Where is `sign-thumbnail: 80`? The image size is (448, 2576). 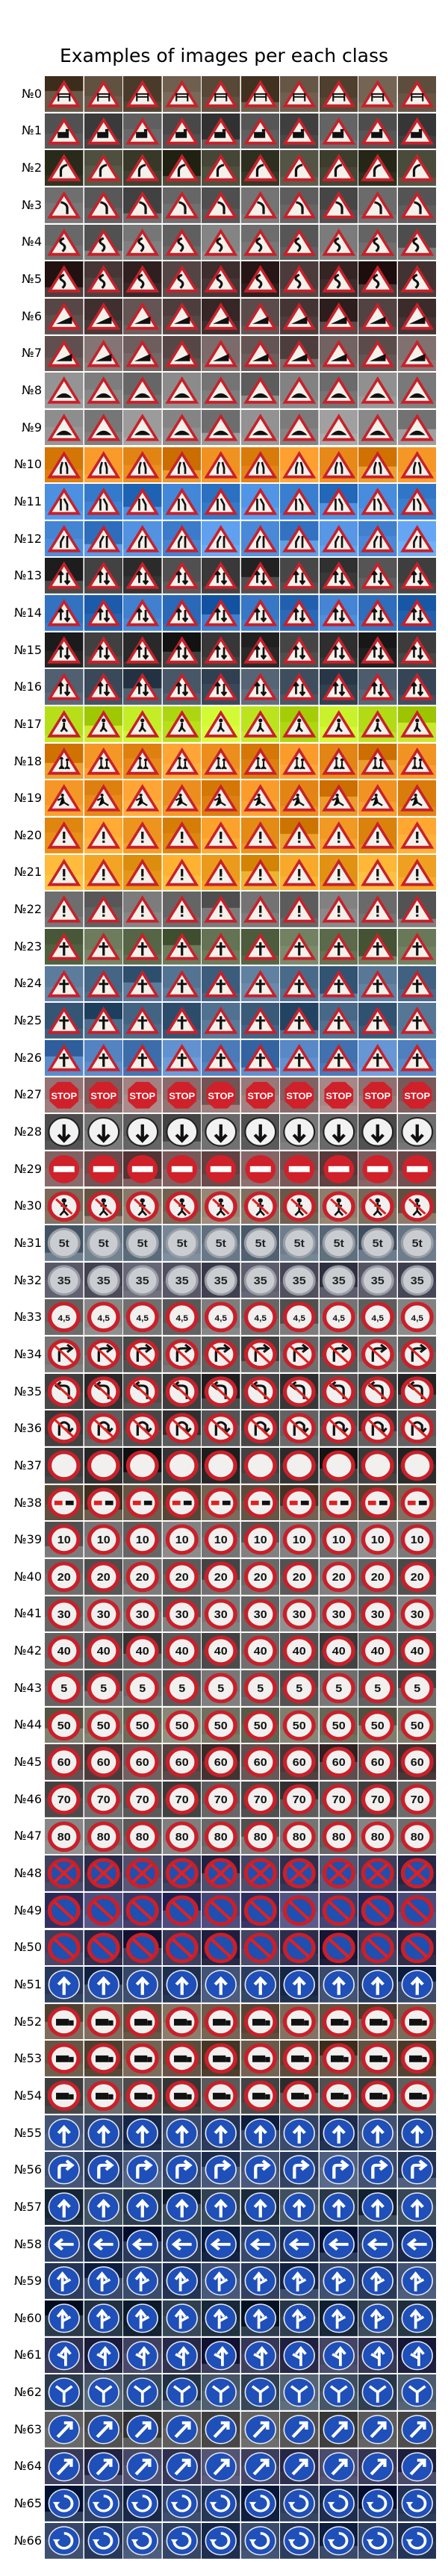 sign-thumbnail: 80 is located at coordinates (221, 1836).